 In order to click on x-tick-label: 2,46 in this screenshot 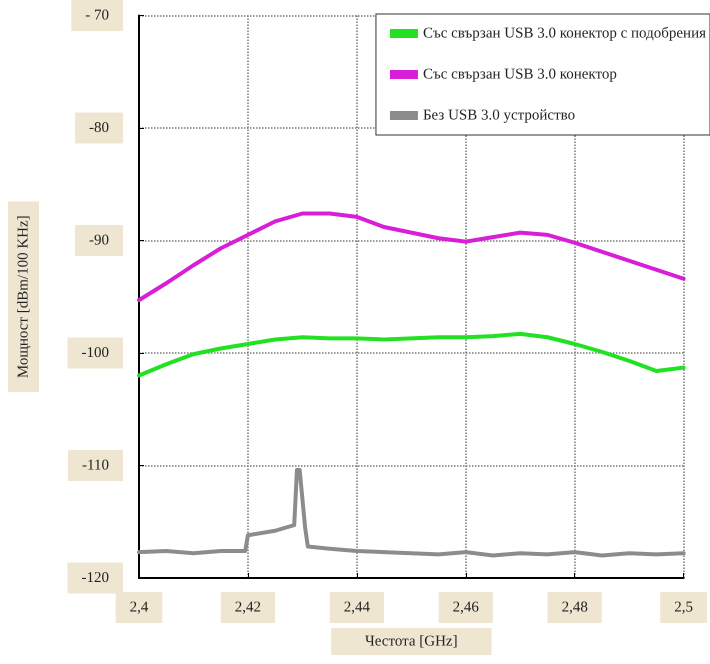, I will do `click(466, 608)`.